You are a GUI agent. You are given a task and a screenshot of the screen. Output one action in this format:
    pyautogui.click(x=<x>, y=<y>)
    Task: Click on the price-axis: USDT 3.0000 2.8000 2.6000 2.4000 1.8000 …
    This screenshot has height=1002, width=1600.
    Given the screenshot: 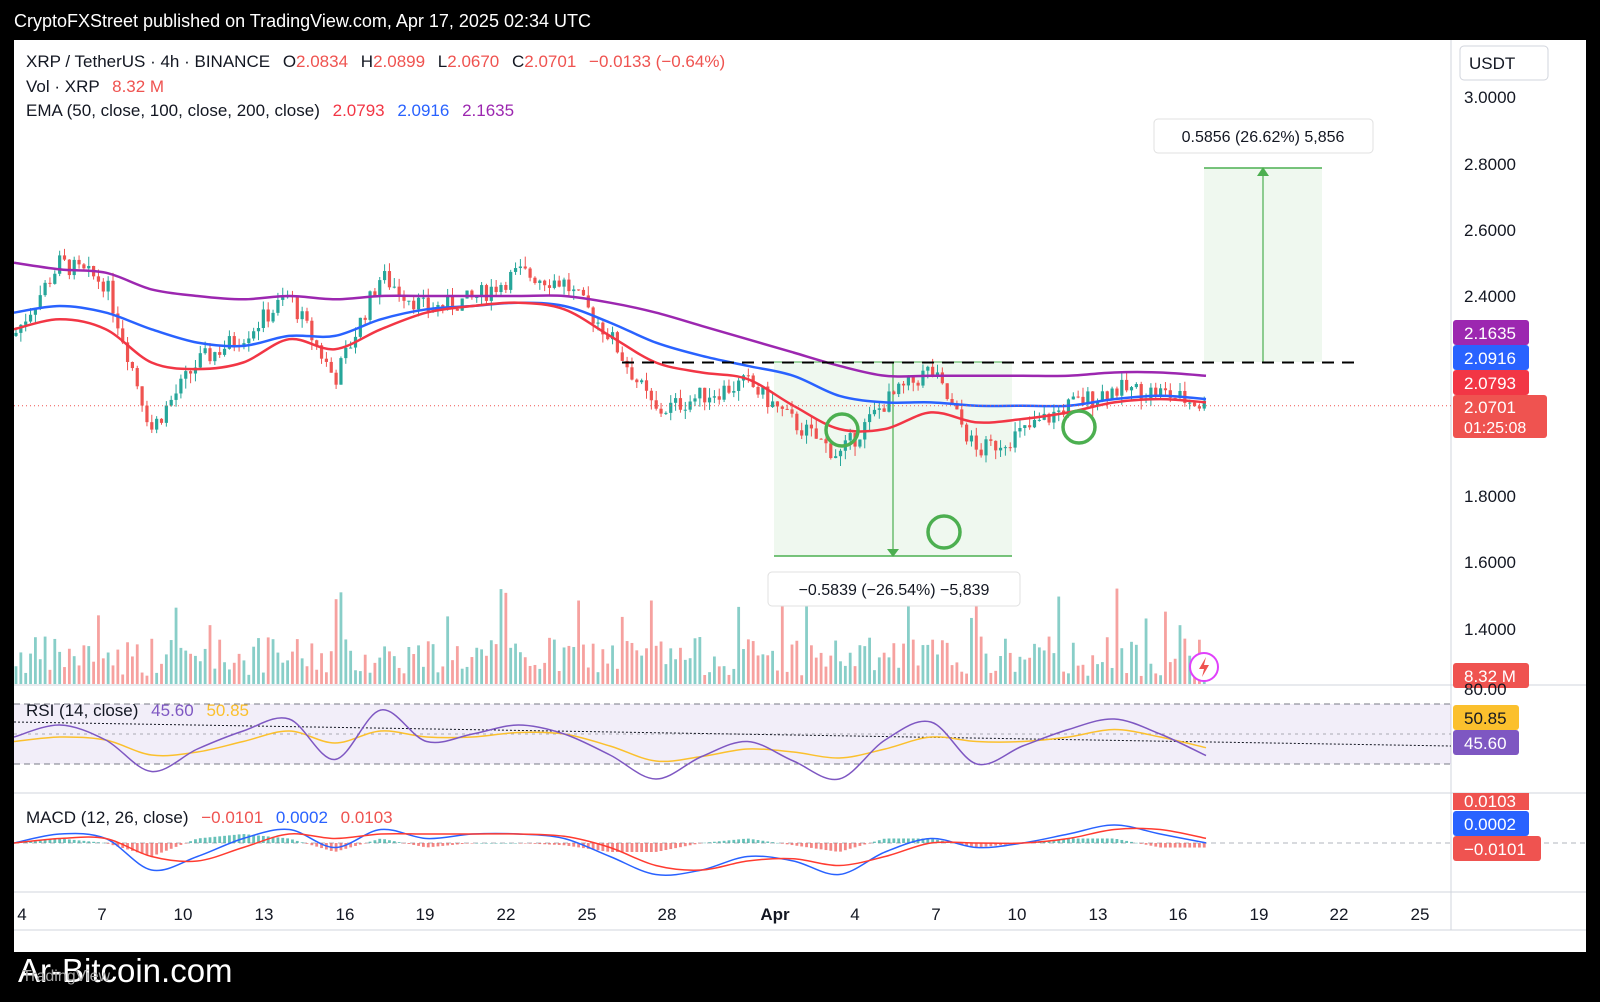 What is the action you would take?
    pyautogui.click(x=1504, y=342)
    